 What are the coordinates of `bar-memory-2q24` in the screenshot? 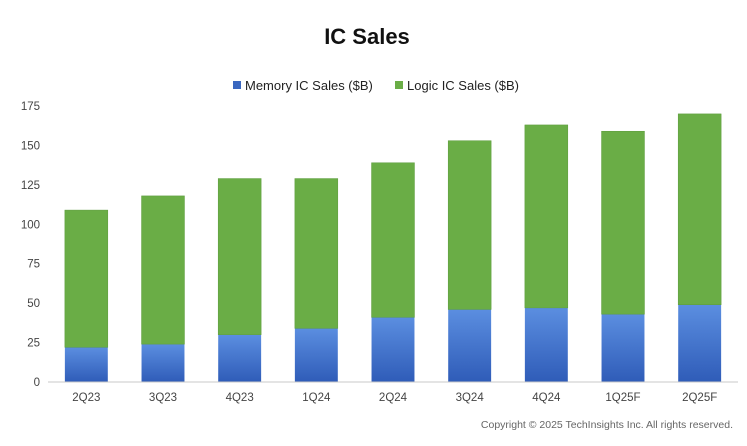 It's located at (393, 349).